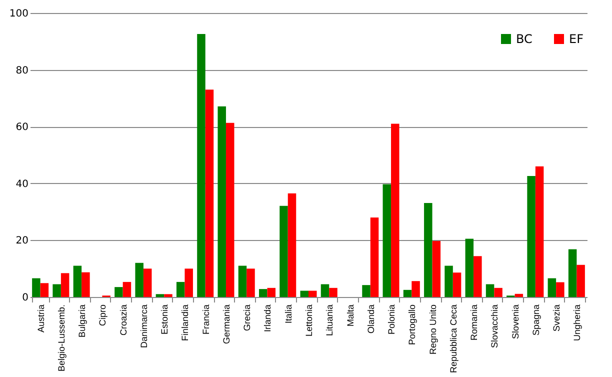 The image size is (612, 377). What do you see at coordinates (309, 320) in the screenshot?
I see `x-tick-label: Lettonia` at bounding box center [309, 320].